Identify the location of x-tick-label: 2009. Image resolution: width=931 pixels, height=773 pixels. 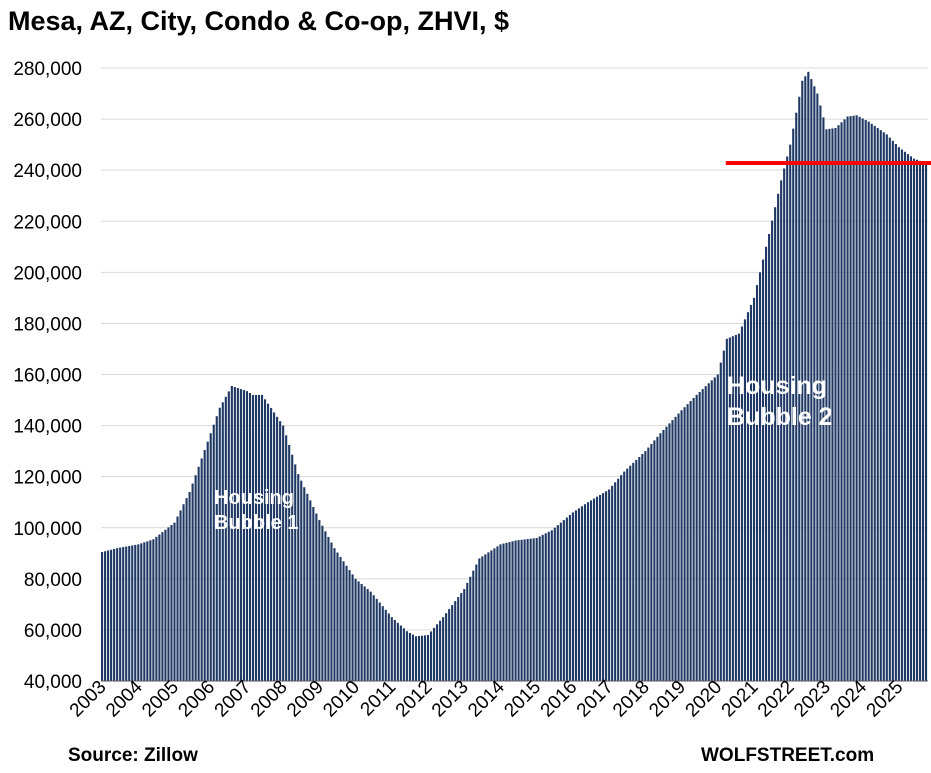
(305, 699).